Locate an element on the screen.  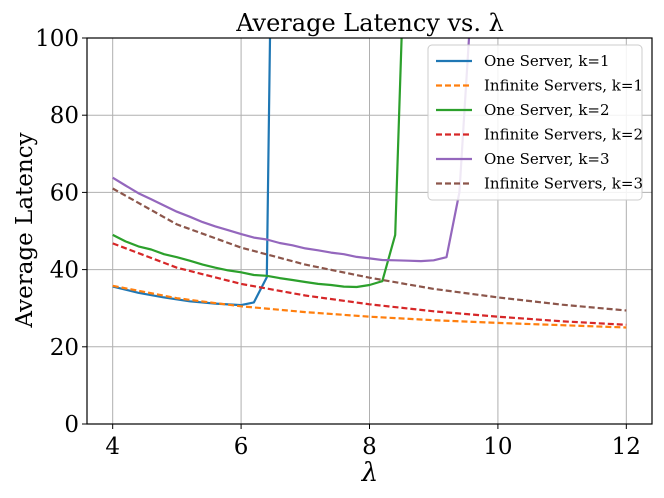
legend-label: One Server, k=2 is located at coordinates (547, 110).